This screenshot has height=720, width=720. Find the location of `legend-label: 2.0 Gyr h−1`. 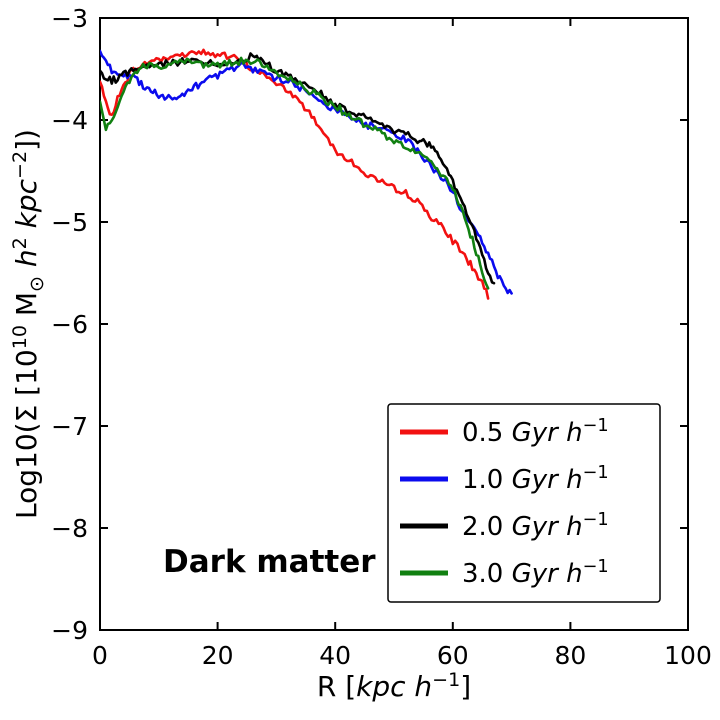

legend-label: 2.0 Gyr h−1 is located at coordinates (535, 526).